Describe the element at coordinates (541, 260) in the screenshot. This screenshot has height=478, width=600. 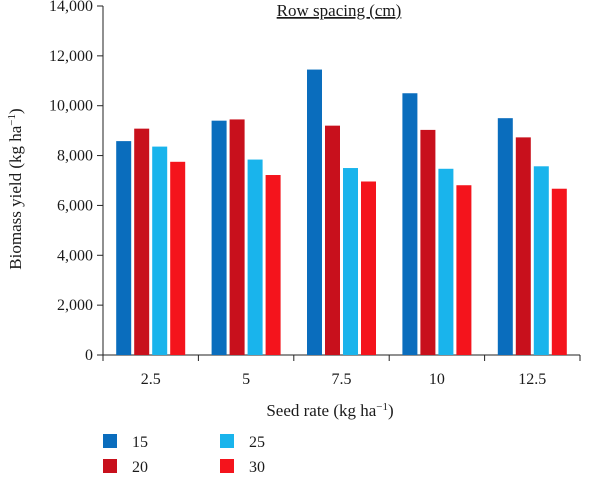
I see `bar-25-12.5` at that location.